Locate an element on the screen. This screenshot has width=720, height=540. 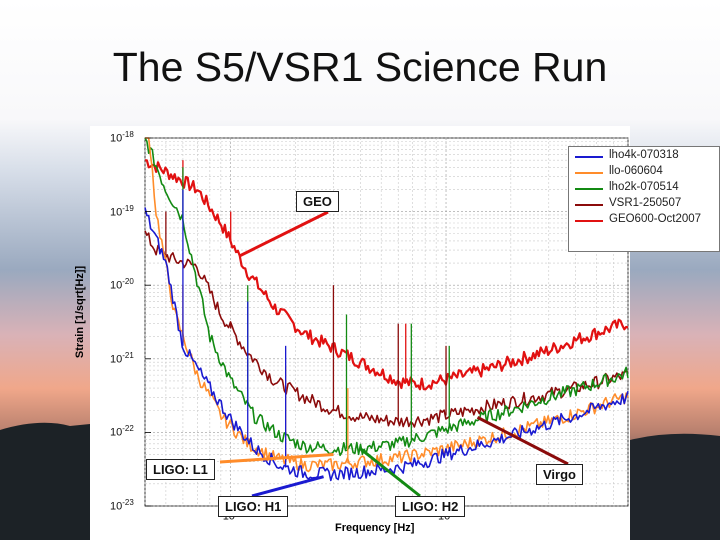
legend-label: lho2k-070514 is located at coordinates (644, 187).